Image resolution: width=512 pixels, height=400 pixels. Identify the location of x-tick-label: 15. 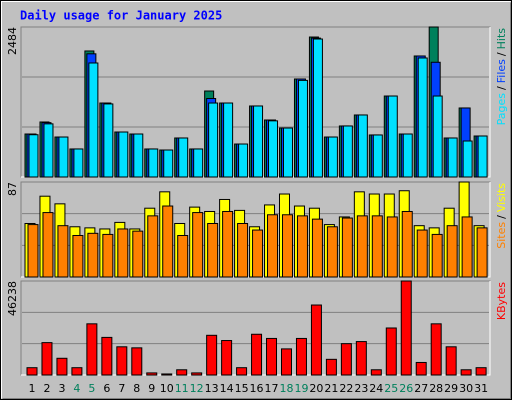
(242, 388).